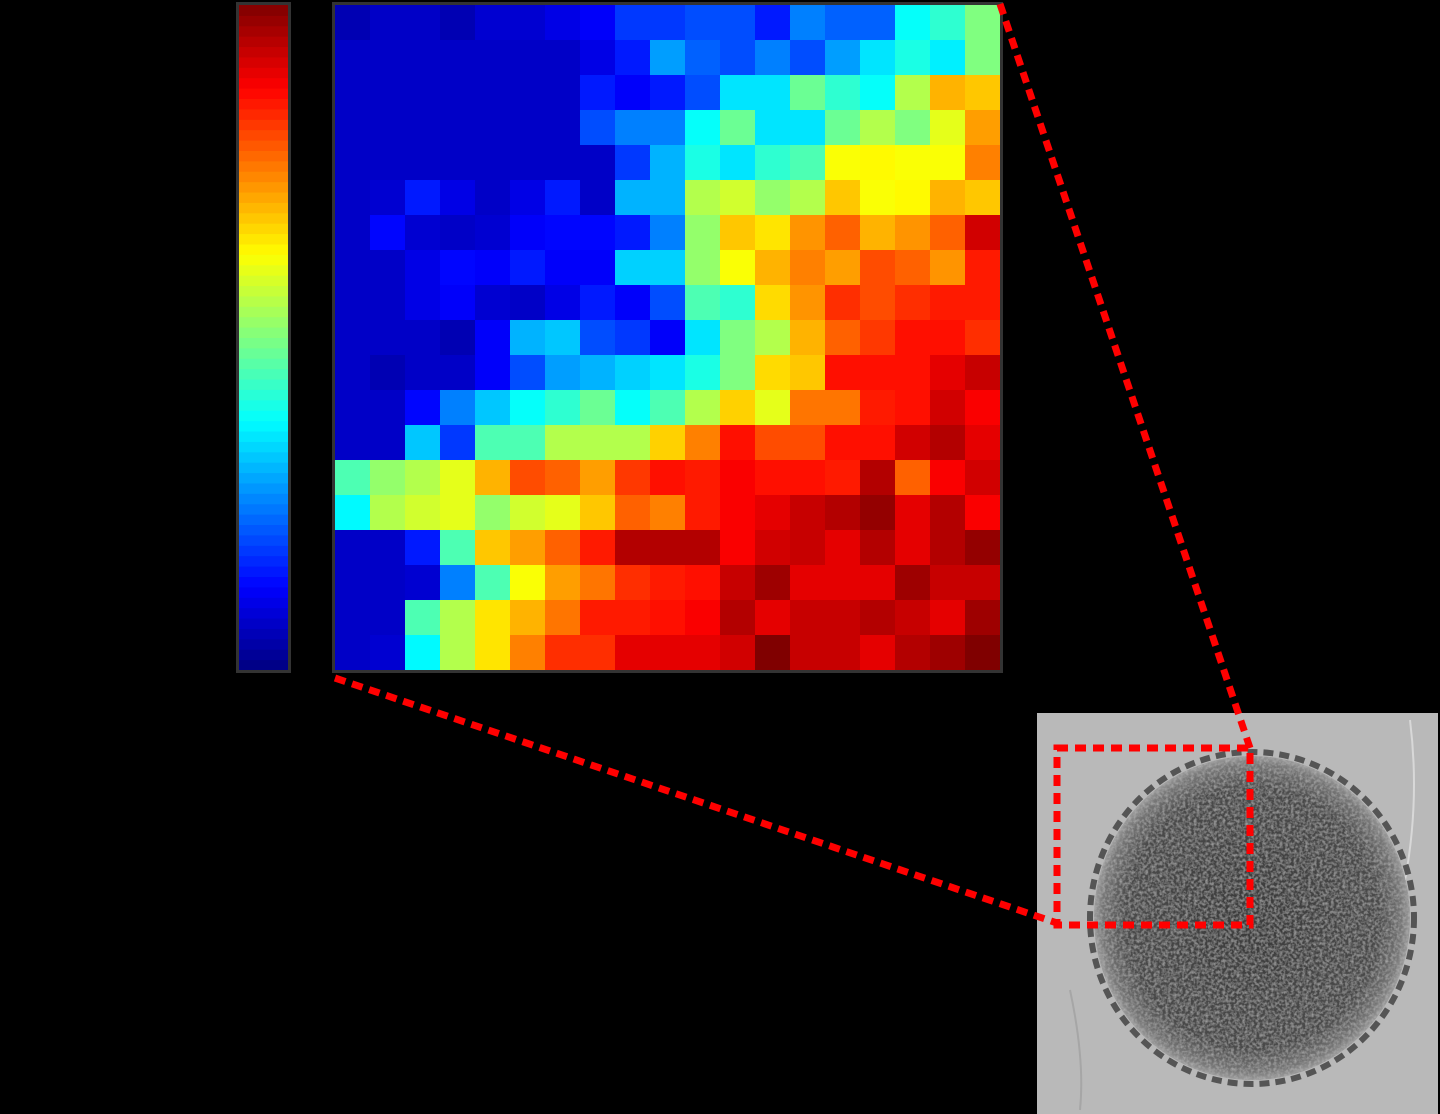  What do you see at coordinates (1252, 918) in the screenshot?
I see `spheroid-edge` at bounding box center [1252, 918].